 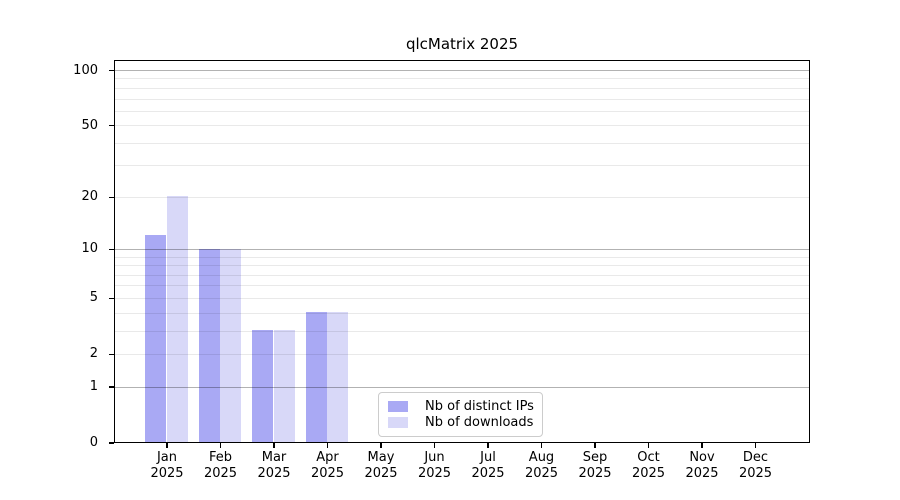 I want to click on x-tick-label-jan: Jan 2025, so click(x=167, y=465).